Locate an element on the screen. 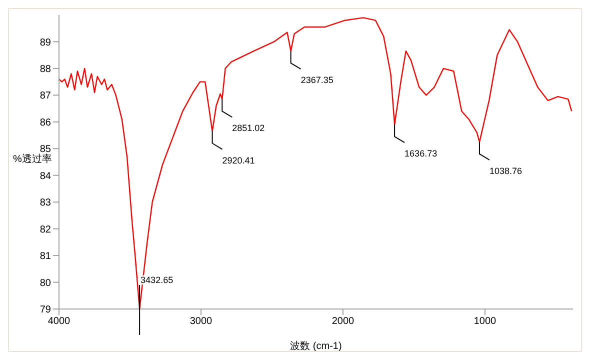 The width and height of the screenshot is (590, 360). x-axis-title: 波数 (cm-1) is located at coordinates (316, 346).